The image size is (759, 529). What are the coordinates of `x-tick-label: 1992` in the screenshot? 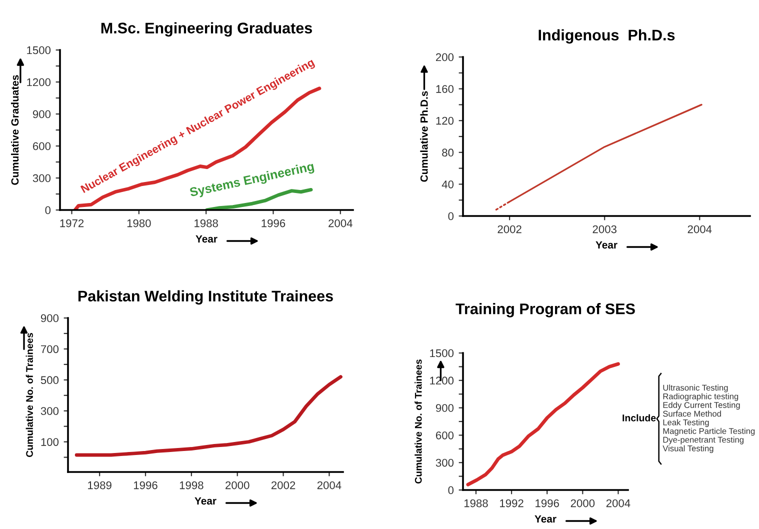 It's located at (512, 503).